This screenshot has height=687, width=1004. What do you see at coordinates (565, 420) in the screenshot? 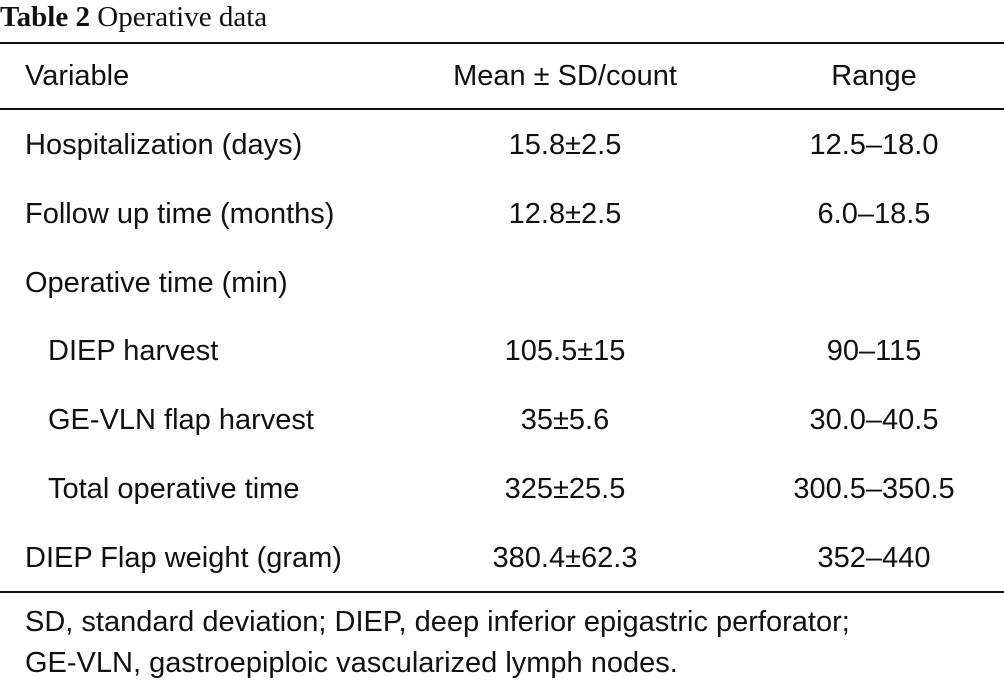
I see `row-mean: 35±5.6` at bounding box center [565, 420].